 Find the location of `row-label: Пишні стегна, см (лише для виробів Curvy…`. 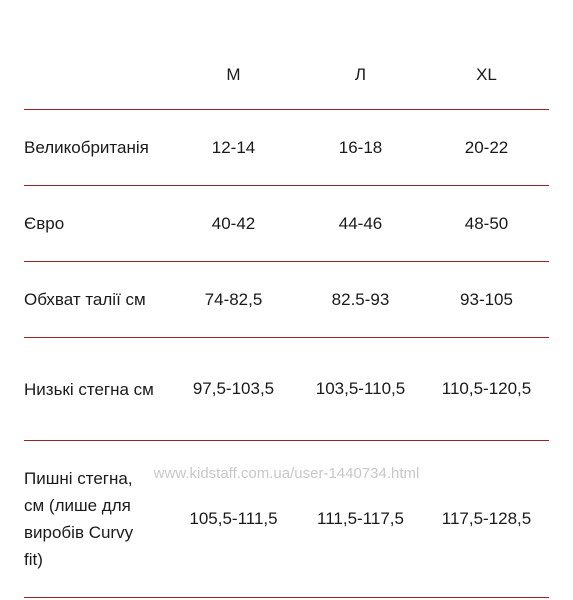

row-label: Пишні стегна, см (лише для виробів Curvy… is located at coordinates (79, 519).